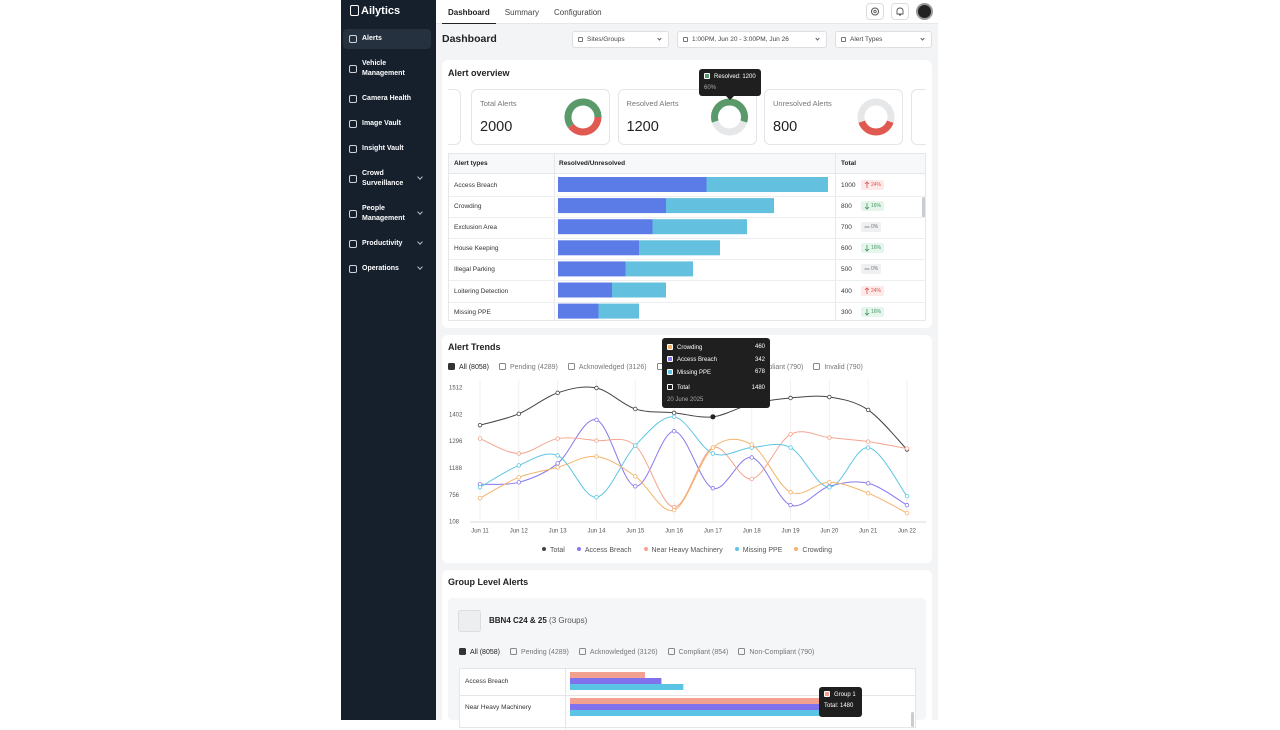 The height and width of the screenshot is (730, 1280). I want to click on nav-item: Insight Vault, so click(387, 149).